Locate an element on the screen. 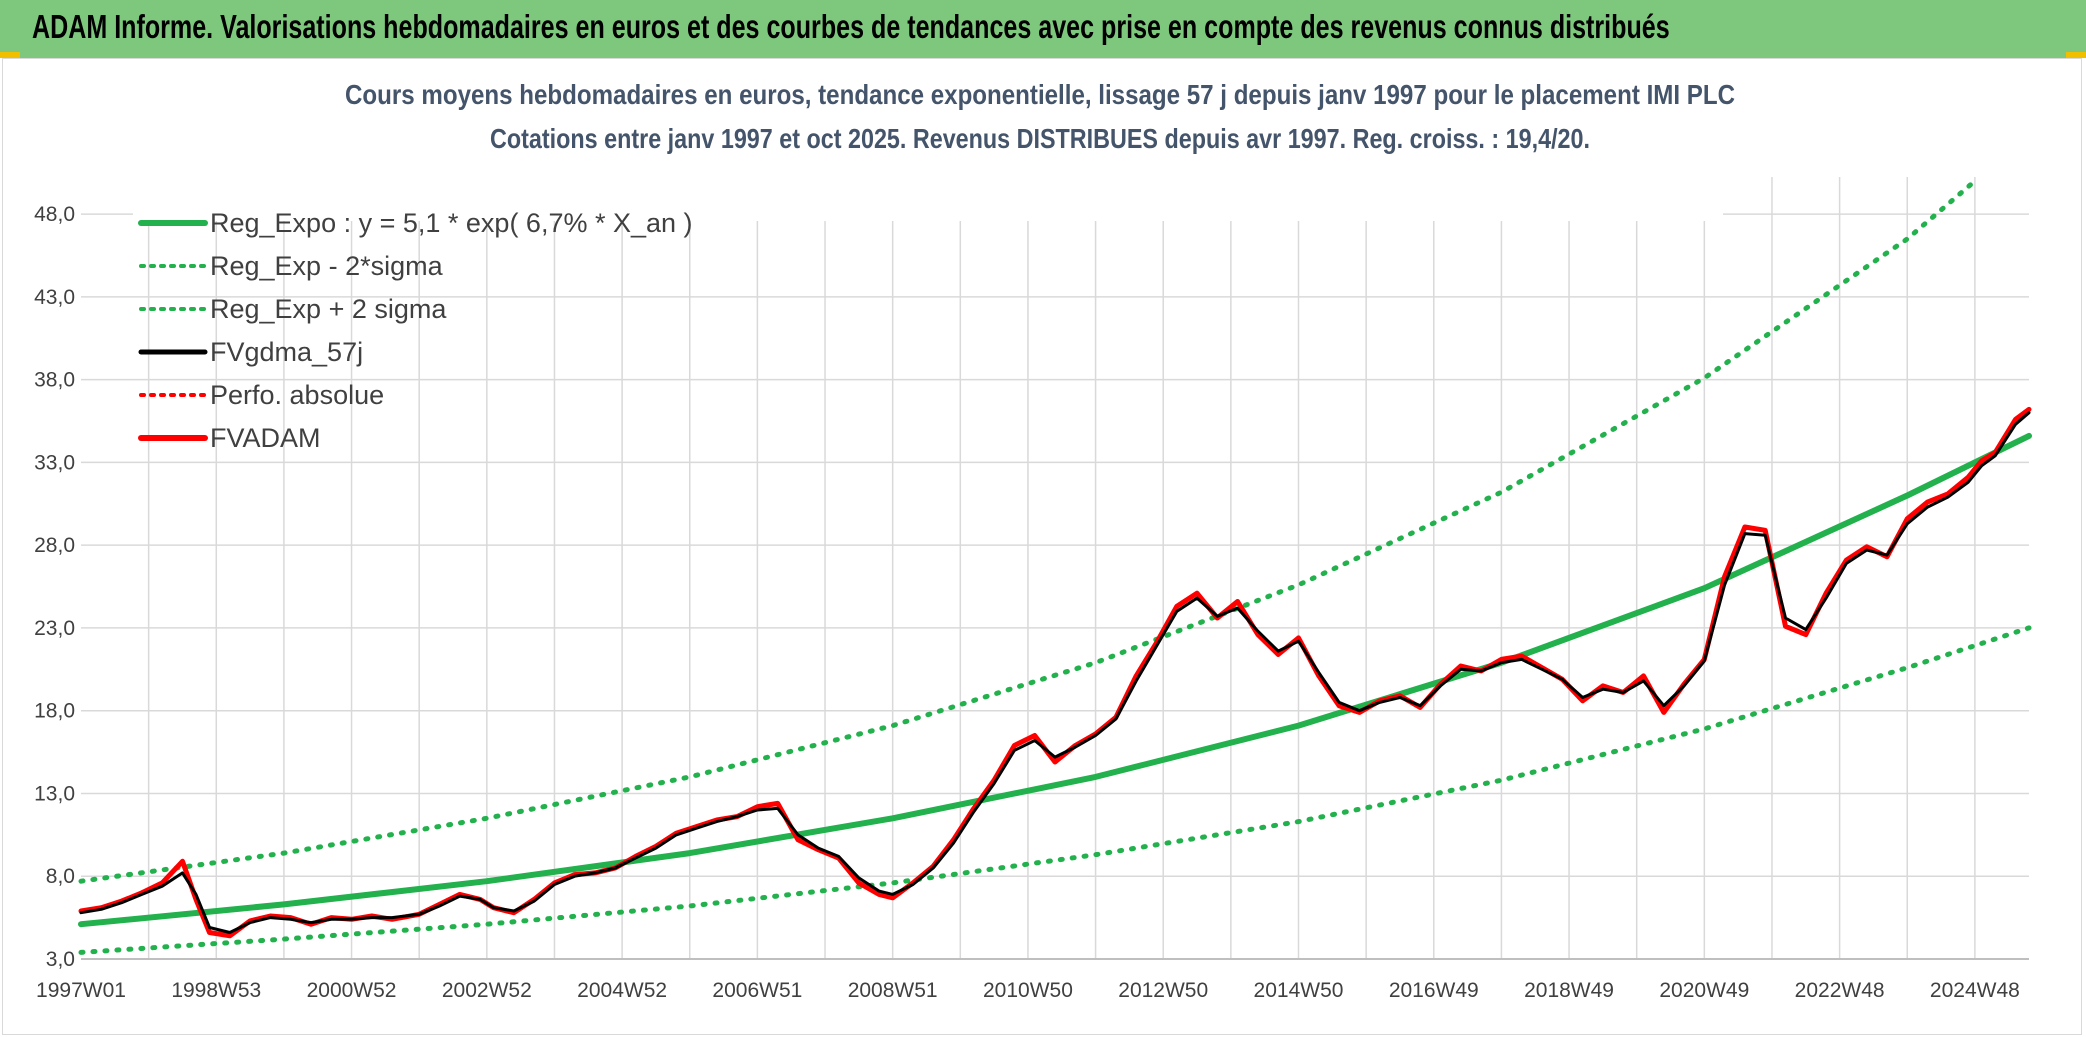  legend-label-reg_expo: Reg_Expo : y = 5,1 * exp( 6,7% * X_an ) is located at coordinates (451, 223).